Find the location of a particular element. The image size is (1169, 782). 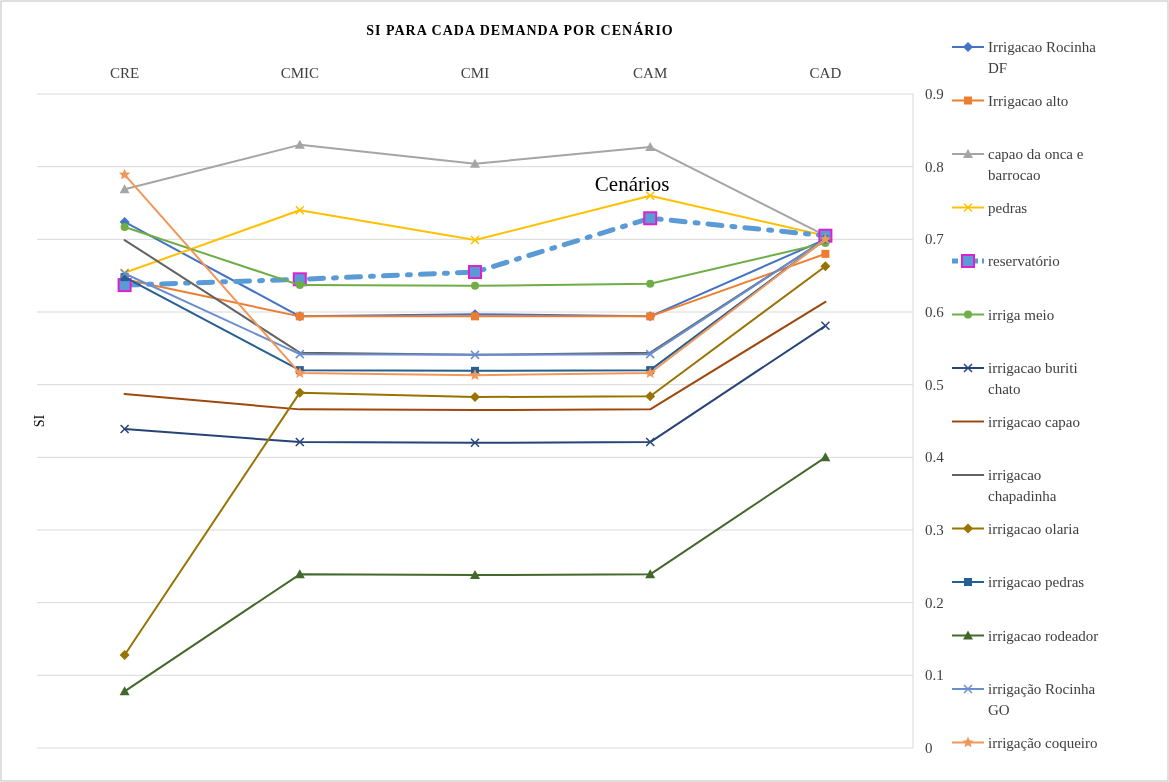

legend-label: irrigação coqueiro is located at coordinates (1043, 742).